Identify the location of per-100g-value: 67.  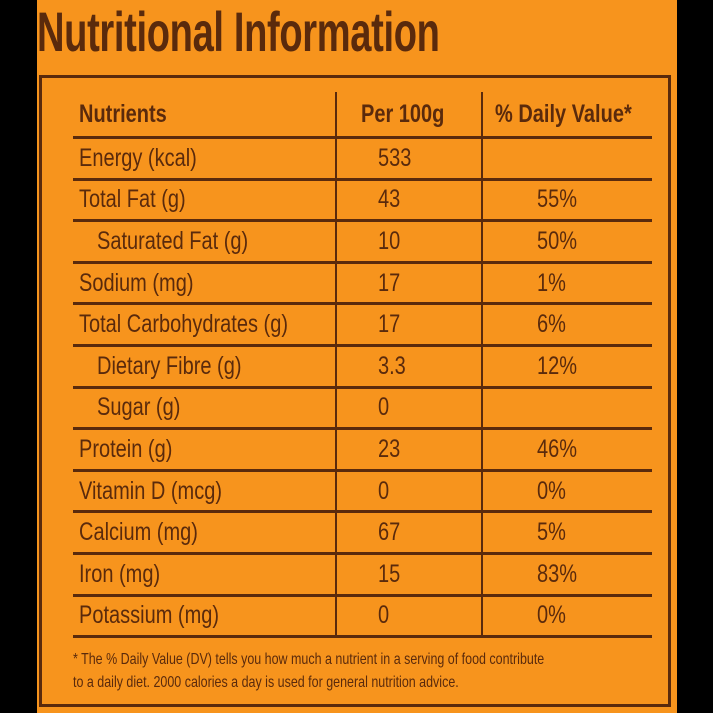
(389, 532).